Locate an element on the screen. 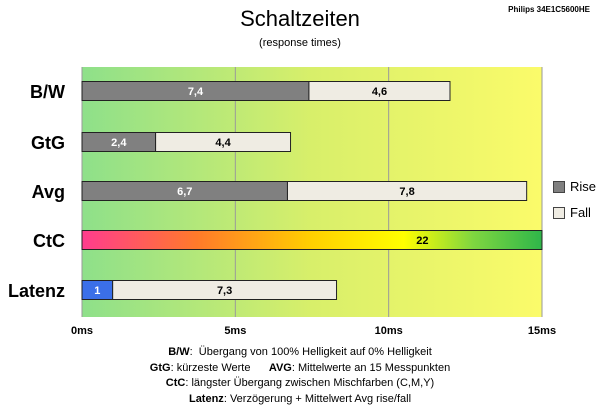  data-label-fall-1: 4,4 is located at coordinates (223, 143).